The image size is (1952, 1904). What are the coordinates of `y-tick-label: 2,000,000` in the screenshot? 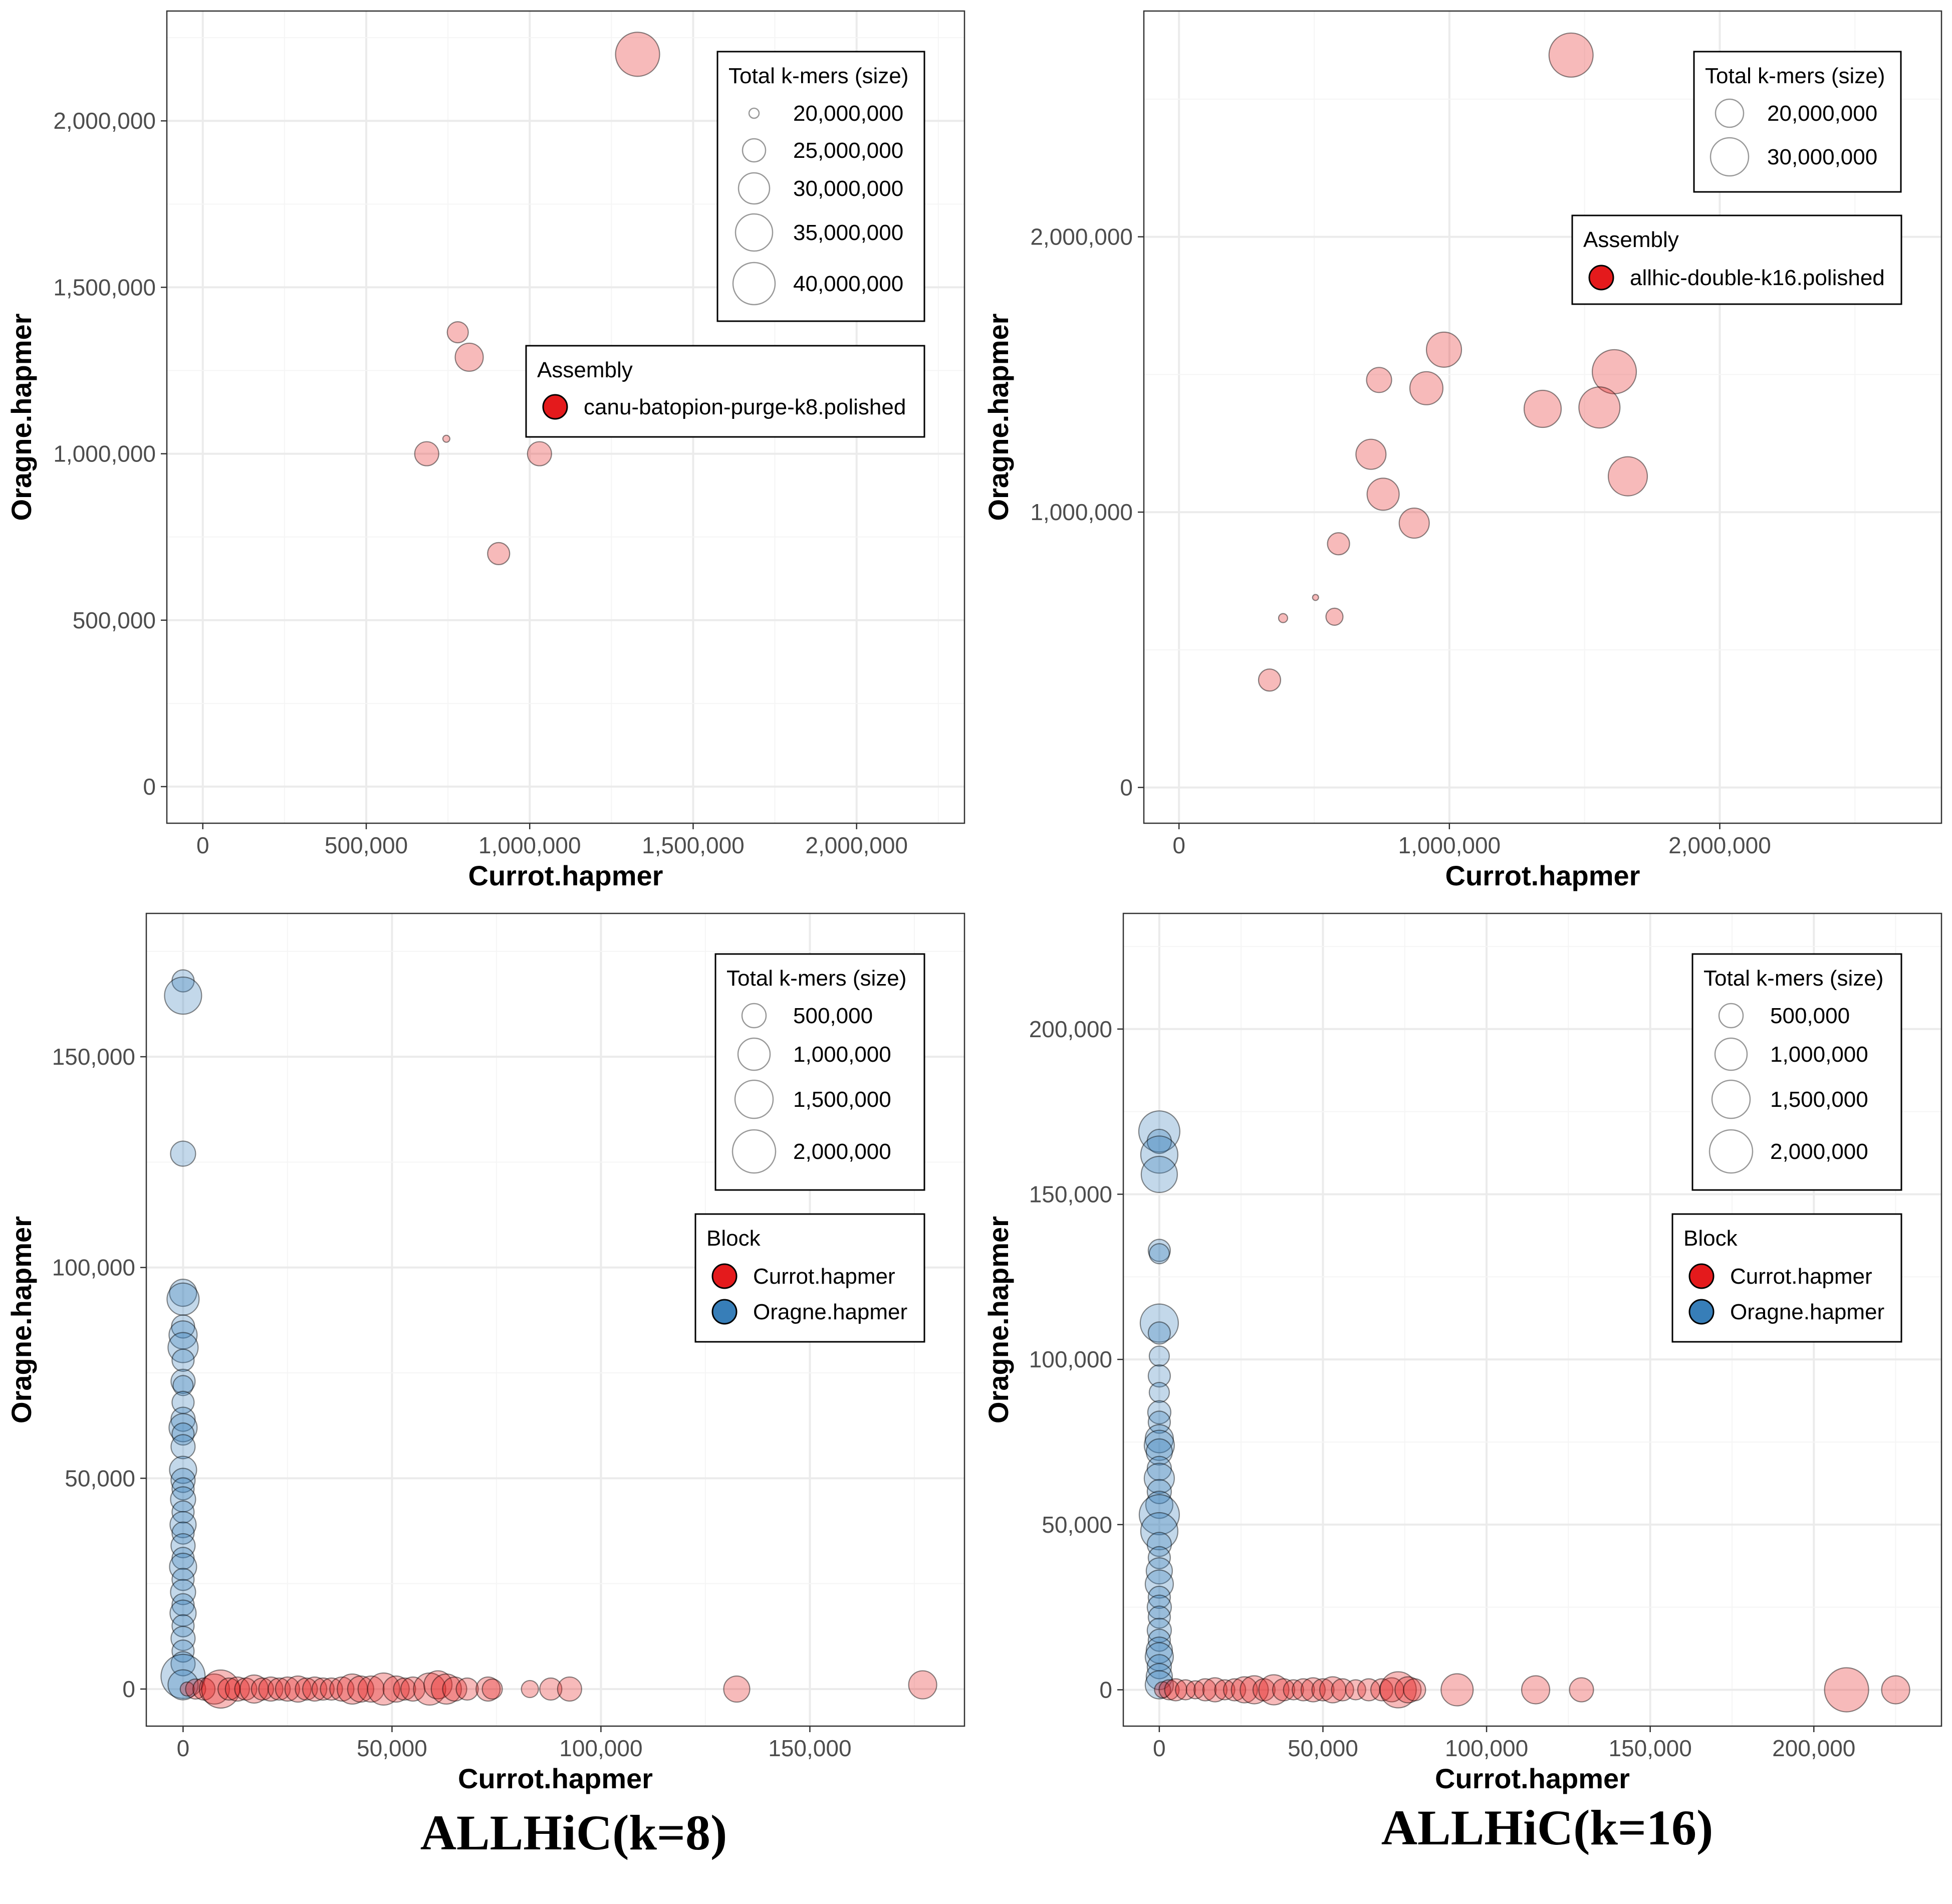 It's located at (1081, 237).